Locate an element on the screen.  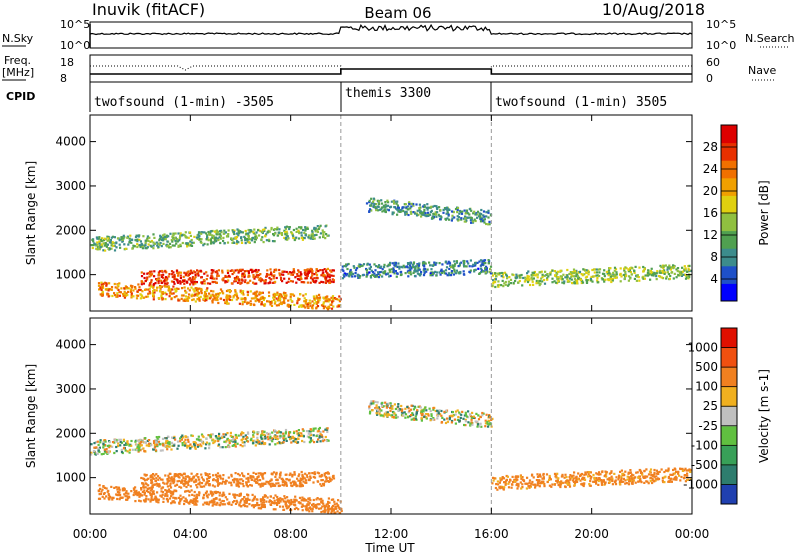
y-tick-label: 1000 is located at coordinates (70, 275).